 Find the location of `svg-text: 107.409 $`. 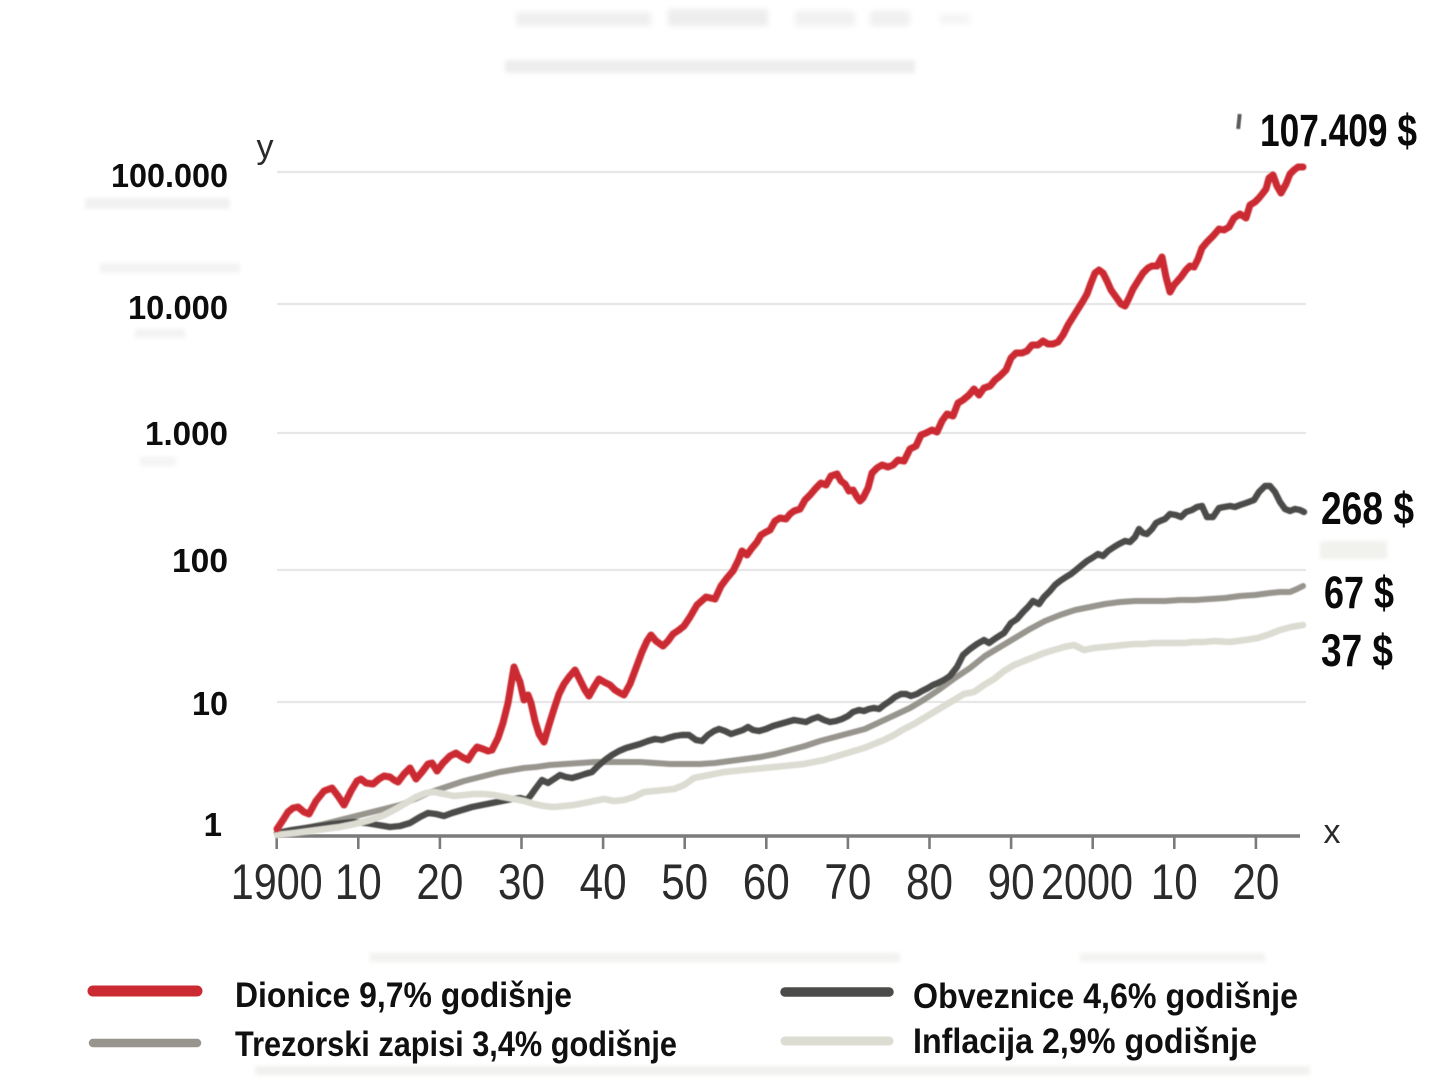

svg-text: 107.409 $ is located at coordinates (1338, 130).